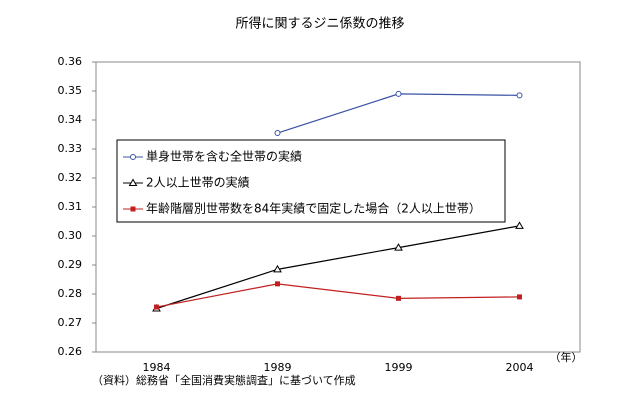 This screenshot has width=643, height=412. What do you see at coordinates (70, 264) in the screenshot?
I see `y-tick-label: 0.29` at bounding box center [70, 264].